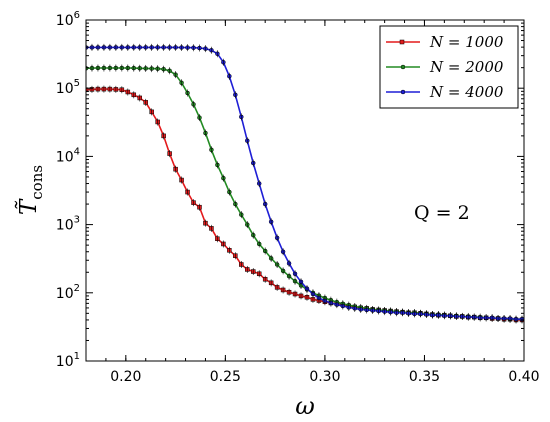 The image size is (550, 422). What do you see at coordinates (37, 182) in the screenshot?
I see `y-axis-label-subscript: cons` at bounding box center [37, 182].